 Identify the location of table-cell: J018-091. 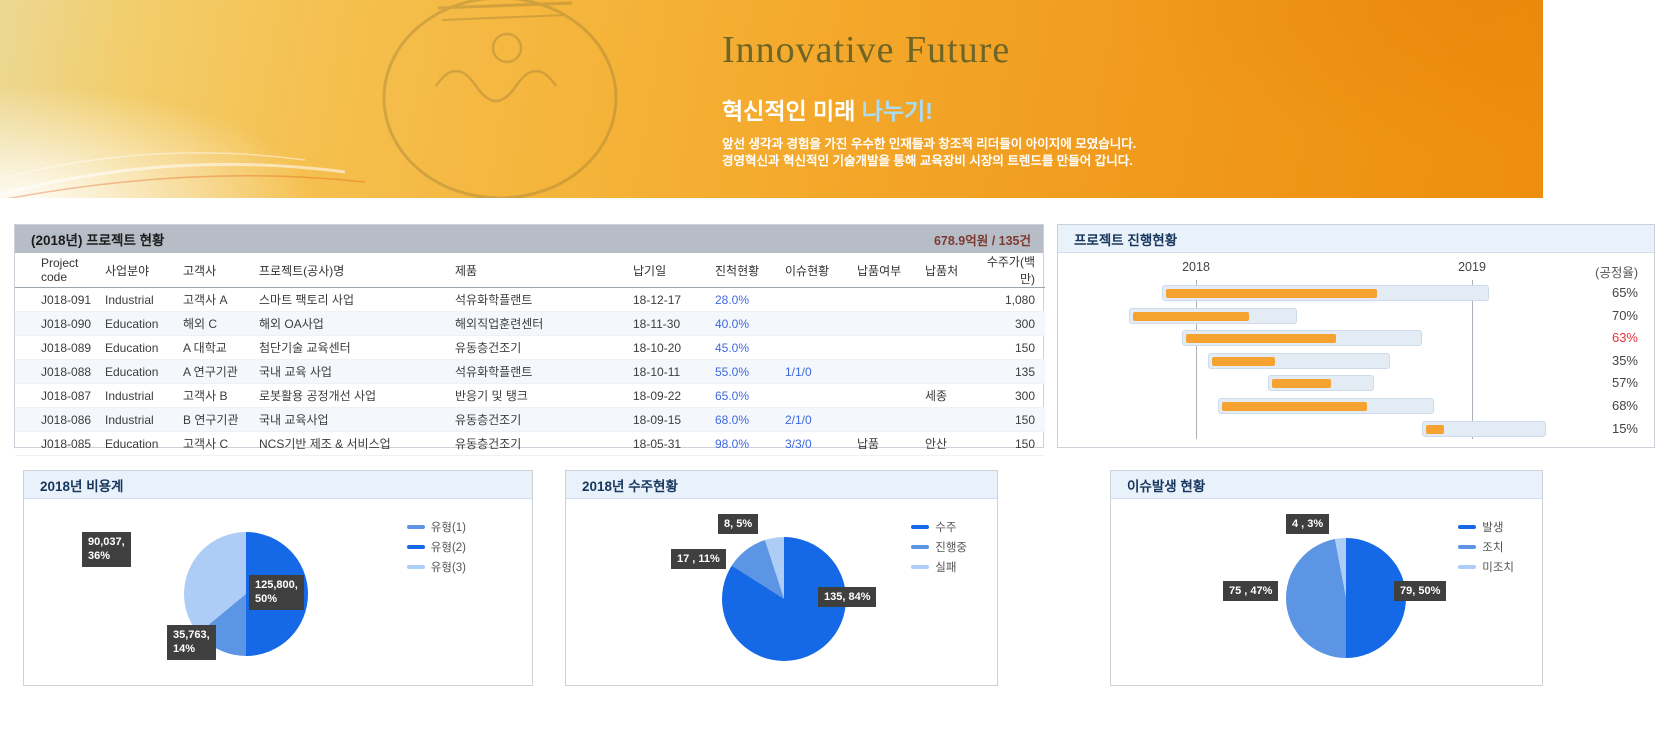
(56, 299).